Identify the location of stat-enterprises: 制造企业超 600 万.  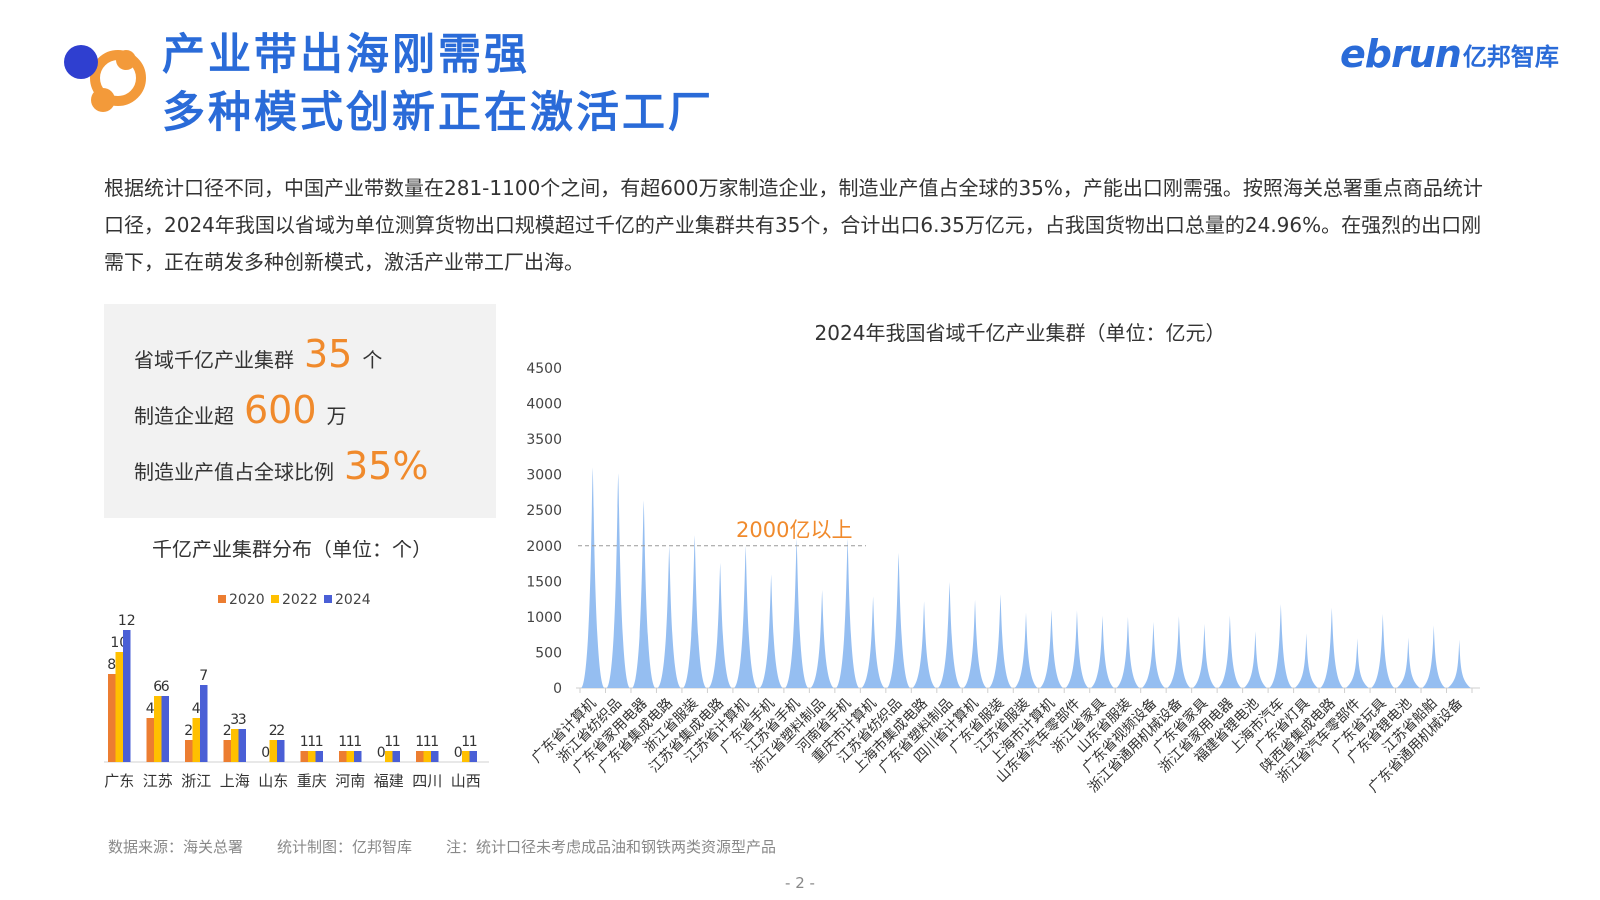
(240, 410).